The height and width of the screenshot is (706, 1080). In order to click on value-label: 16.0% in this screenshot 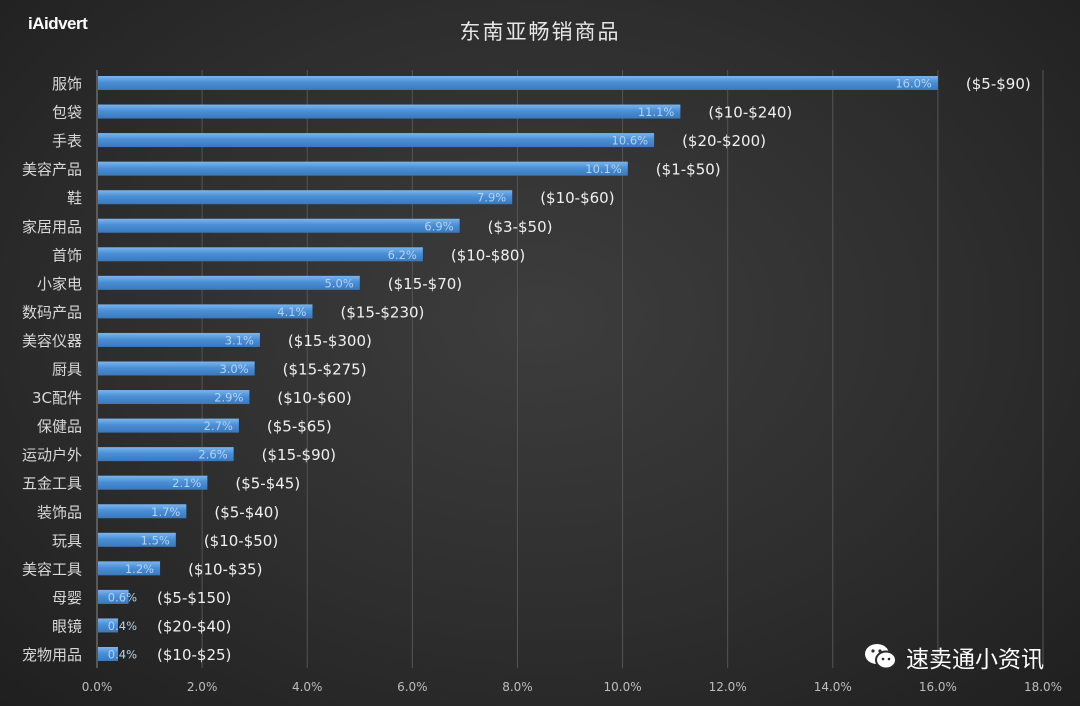, I will do `click(913, 84)`.